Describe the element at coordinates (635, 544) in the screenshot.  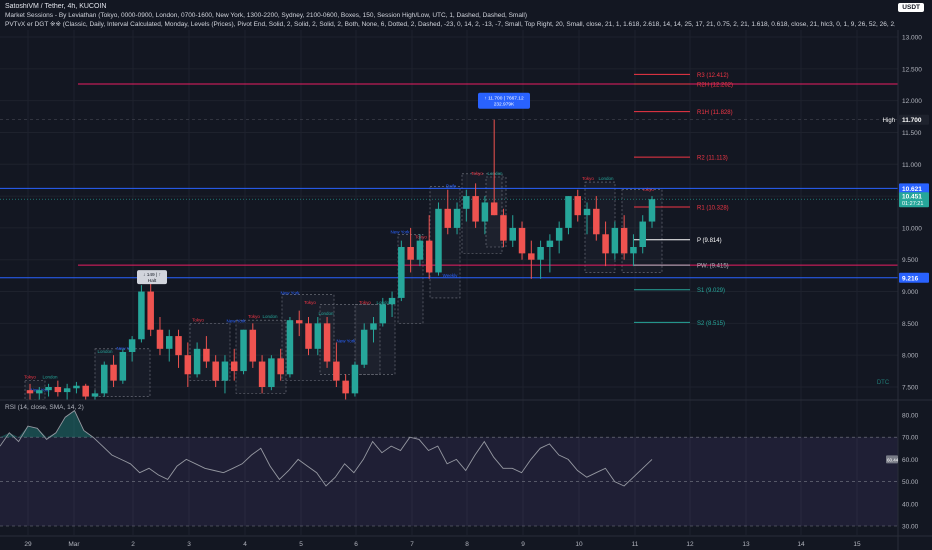
I see `time-tick-label: 11` at that location.